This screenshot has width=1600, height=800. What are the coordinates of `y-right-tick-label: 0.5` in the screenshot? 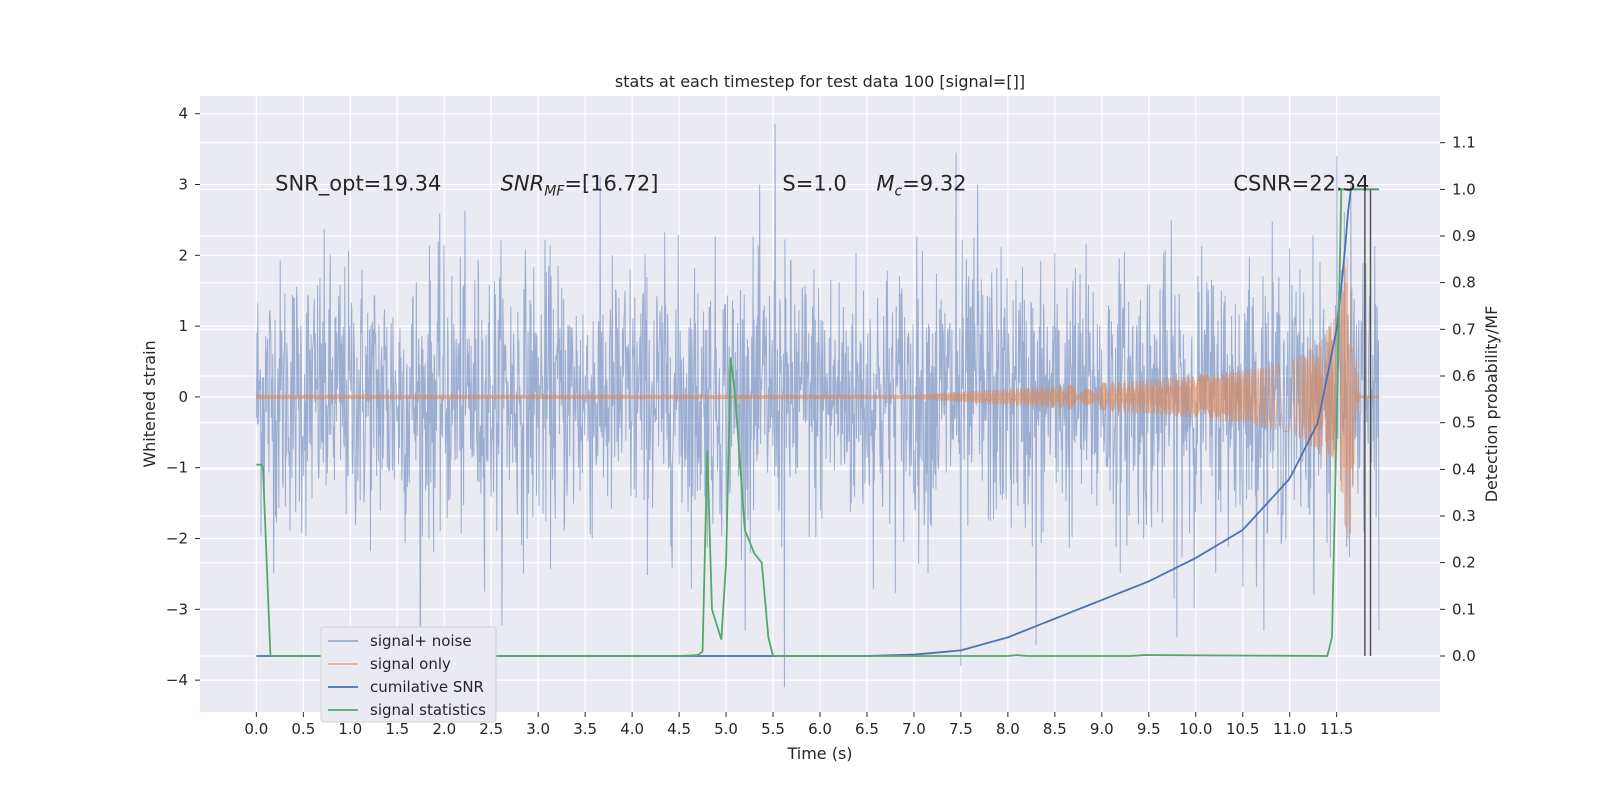 It's located at (1464, 423).